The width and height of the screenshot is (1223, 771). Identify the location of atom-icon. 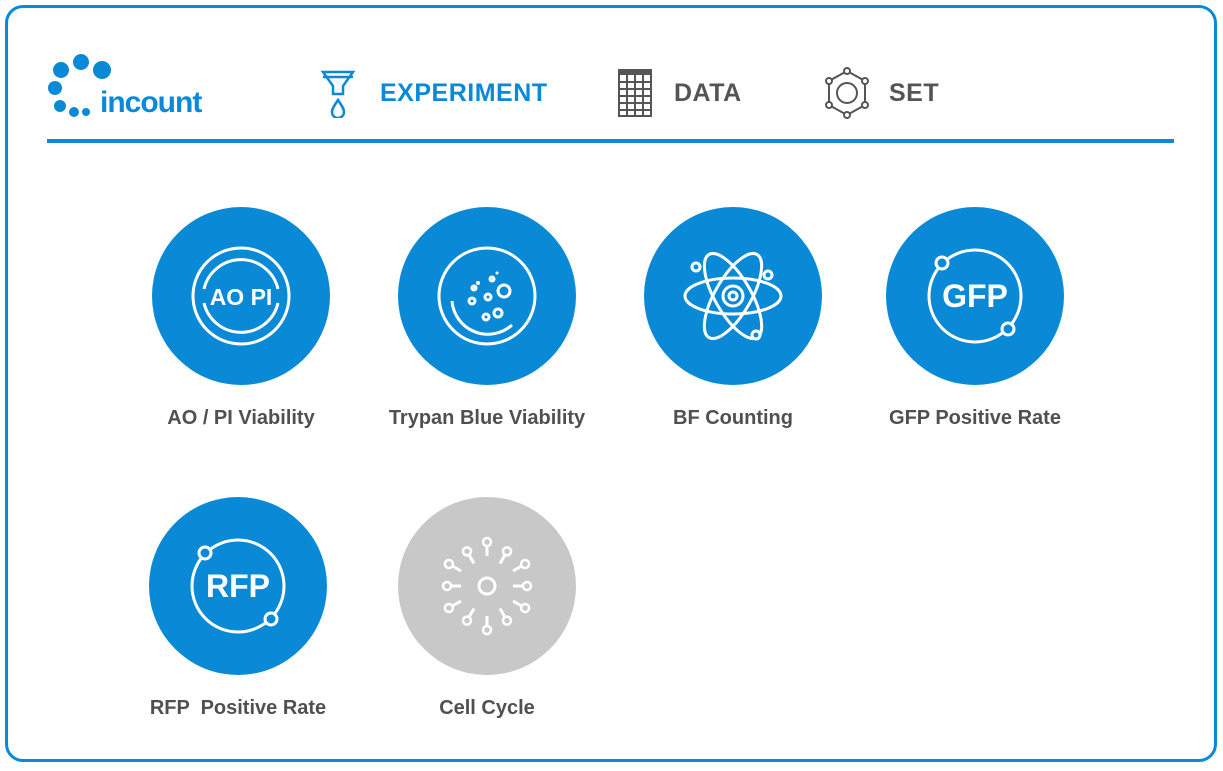
(733, 296).